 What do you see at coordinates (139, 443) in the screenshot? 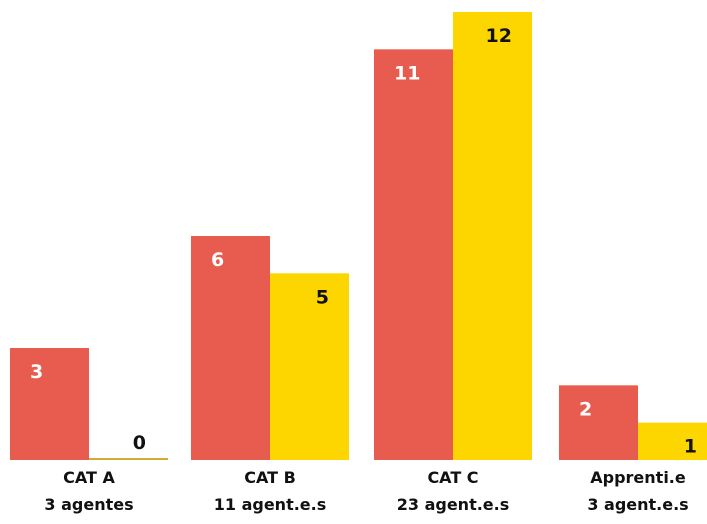
I see `value-label-2-0: 0` at bounding box center [139, 443].